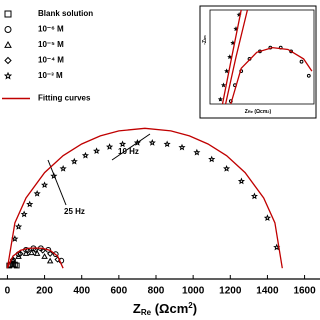 The image size is (320, 320). What do you see at coordinates (193, 291) in the screenshot?
I see `x-tick-label: 1000` at bounding box center [193, 291].